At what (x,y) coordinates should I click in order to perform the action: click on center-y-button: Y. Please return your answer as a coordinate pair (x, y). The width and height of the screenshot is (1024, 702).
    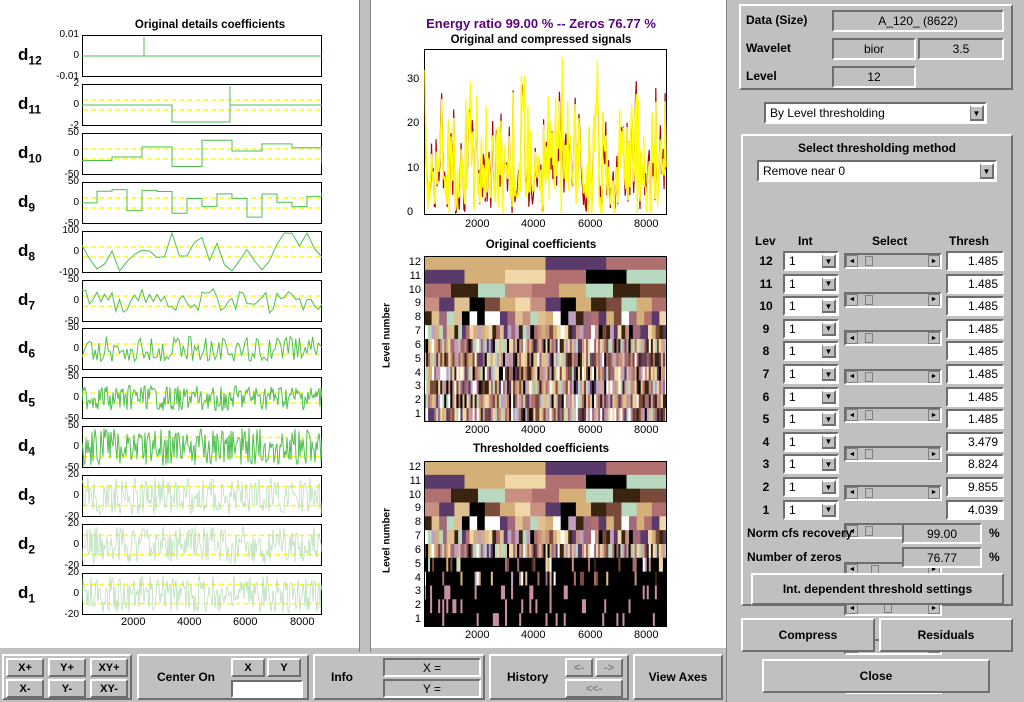
    Looking at the image, I should click on (284, 667).